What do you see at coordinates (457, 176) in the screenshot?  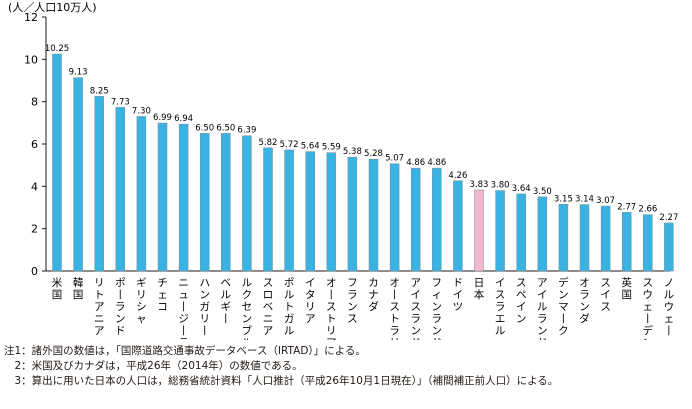 I see `data-label: 4.26` at bounding box center [457, 176].